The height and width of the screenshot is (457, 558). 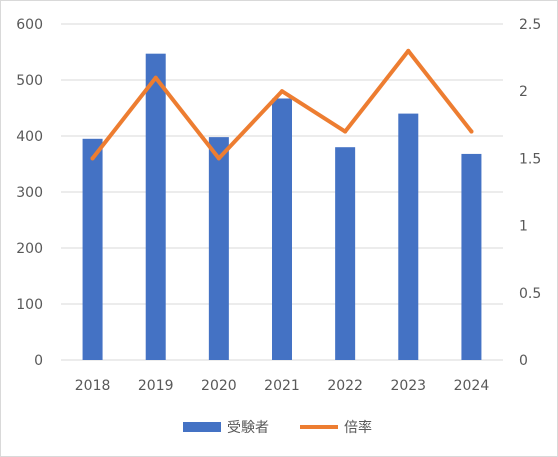 What do you see at coordinates (530, 193) in the screenshot?
I see `y-axis-right: 0 0.5 1 1.5 2 2.5` at bounding box center [530, 193].